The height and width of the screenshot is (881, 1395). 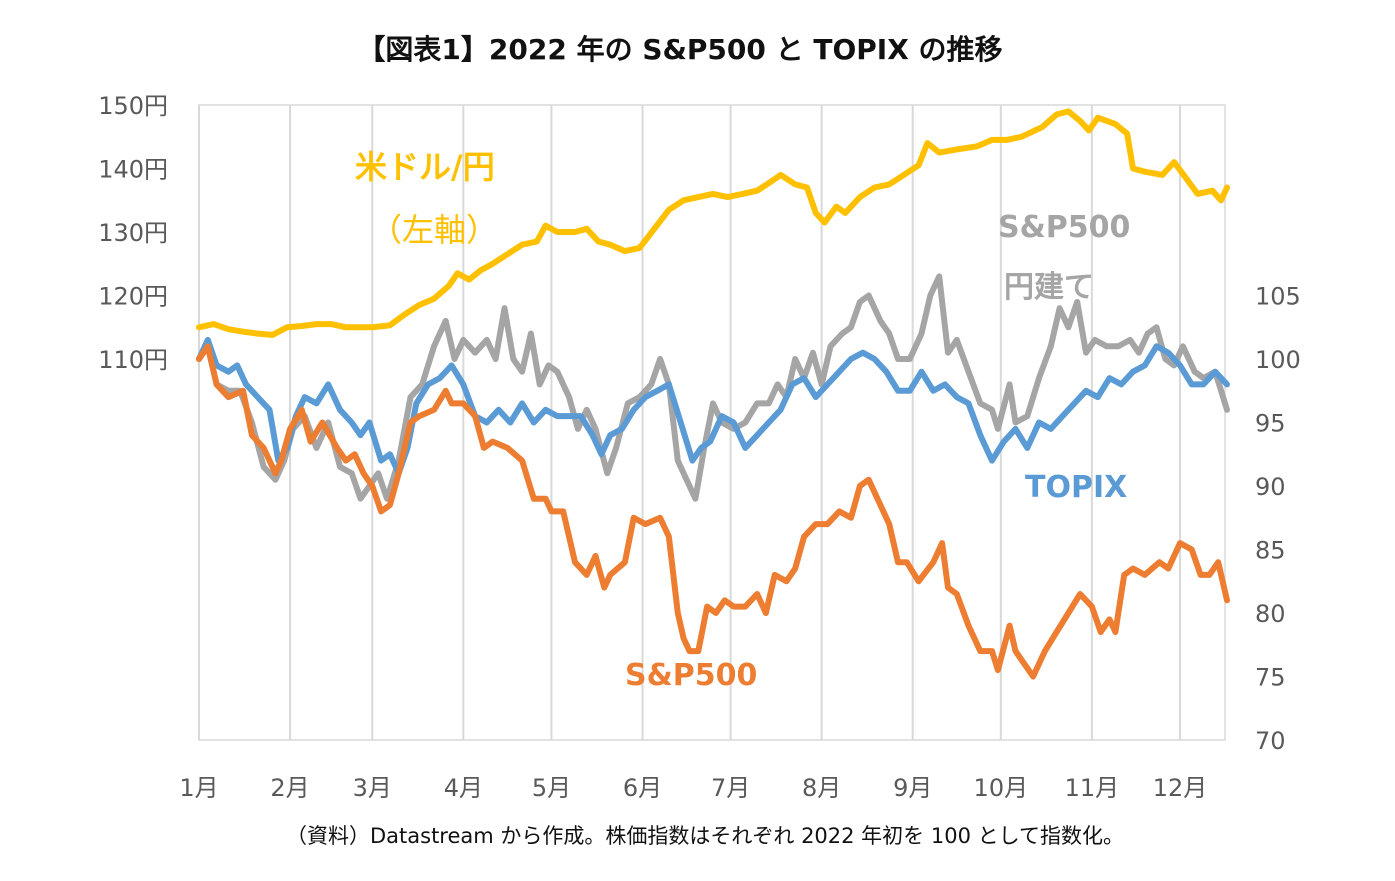 What do you see at coordinates (1270, 614) in the screenshot?
I see `y-right-tick-label: 80` at bounding box center [1270, 614].